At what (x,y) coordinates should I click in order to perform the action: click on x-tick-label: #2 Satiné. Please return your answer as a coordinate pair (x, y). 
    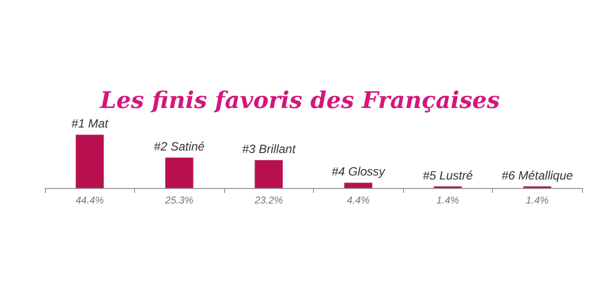
    Looking at the image, I should click on (179, 147).